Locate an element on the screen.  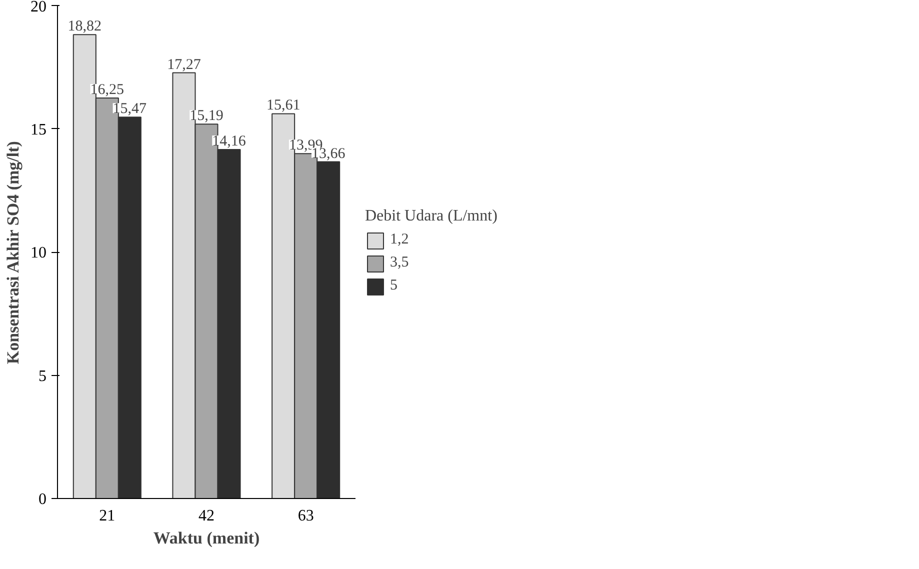
data-label: 16,25 is located at coordinates (107, 90).